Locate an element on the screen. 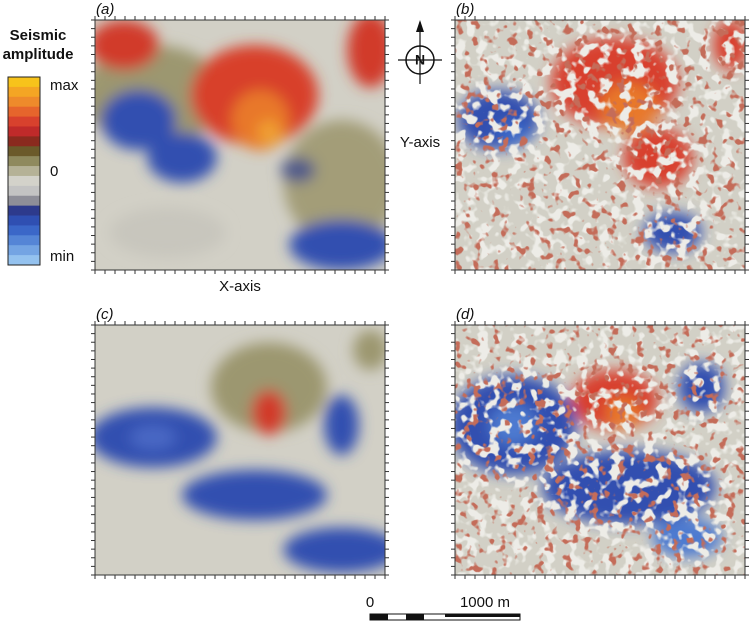 This screenshot has height=623, width=750. colorbar is located at coordinates (24, 171).